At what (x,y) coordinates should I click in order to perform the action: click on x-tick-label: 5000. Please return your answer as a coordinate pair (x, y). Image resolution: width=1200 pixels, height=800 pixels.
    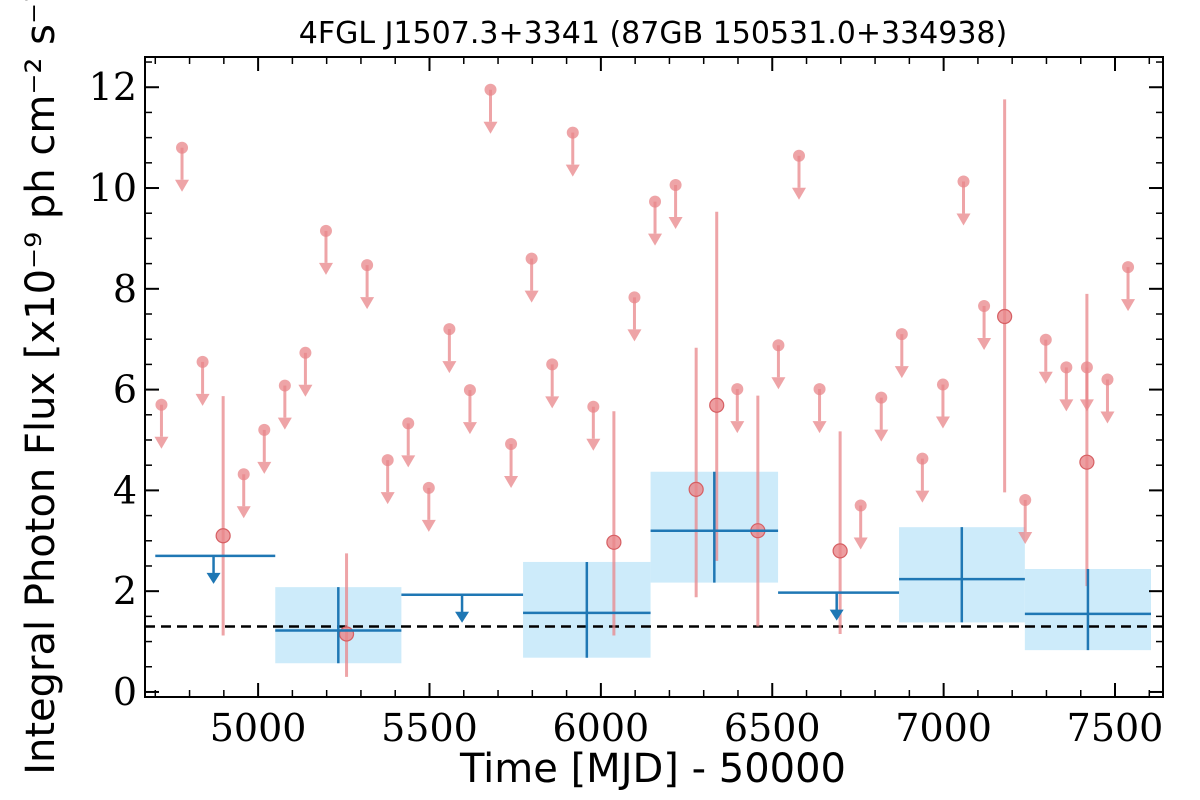
    Looking at the image, I should click on (258, 728).